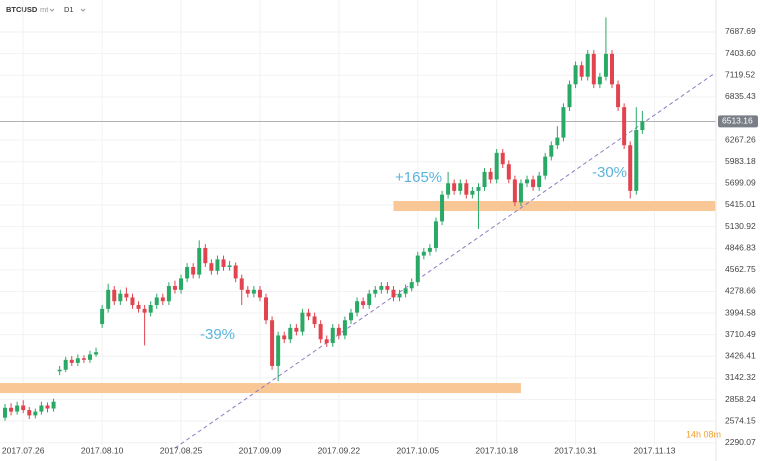 This screenshot has width=760, height=461. What do you see at coordinates (740, 312) in the screenshot?
I see `y-tick-label: 3994.58` at bounding box center [740, 312].